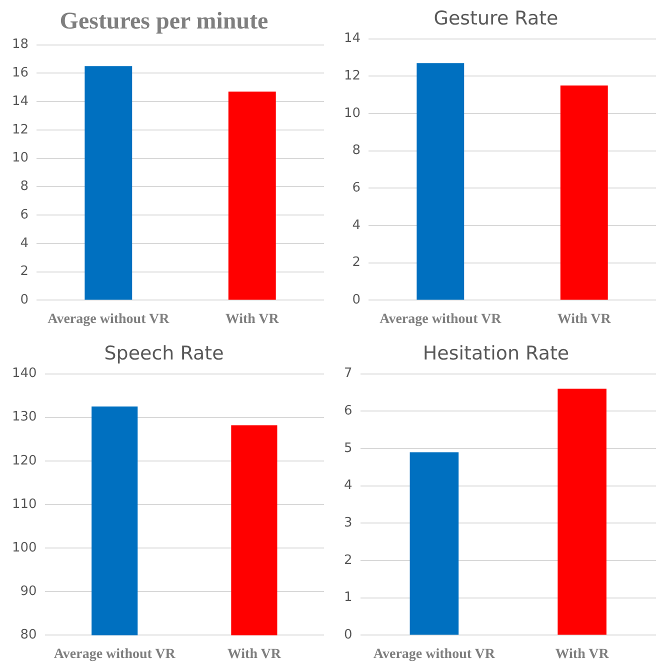 This screenshot has height=671, width=664. What do you see at coordinates (164, 21) in the screenshot?
I see `chart-title: Gestures per minute` at bounding box center [164, 21].